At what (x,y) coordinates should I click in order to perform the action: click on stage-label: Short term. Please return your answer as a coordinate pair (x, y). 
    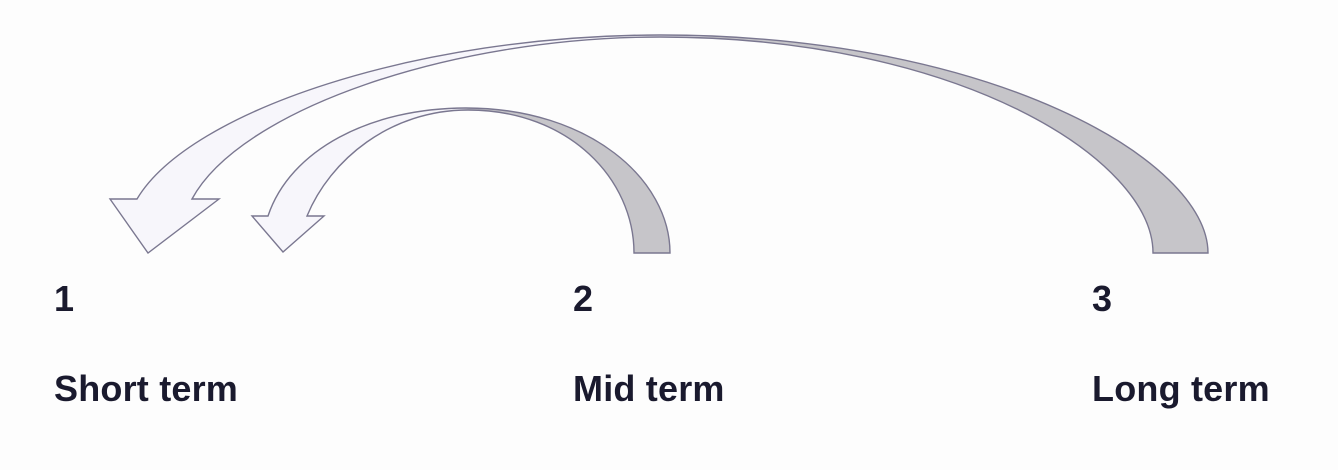
    Looking at the image, I should click on (146, 388).